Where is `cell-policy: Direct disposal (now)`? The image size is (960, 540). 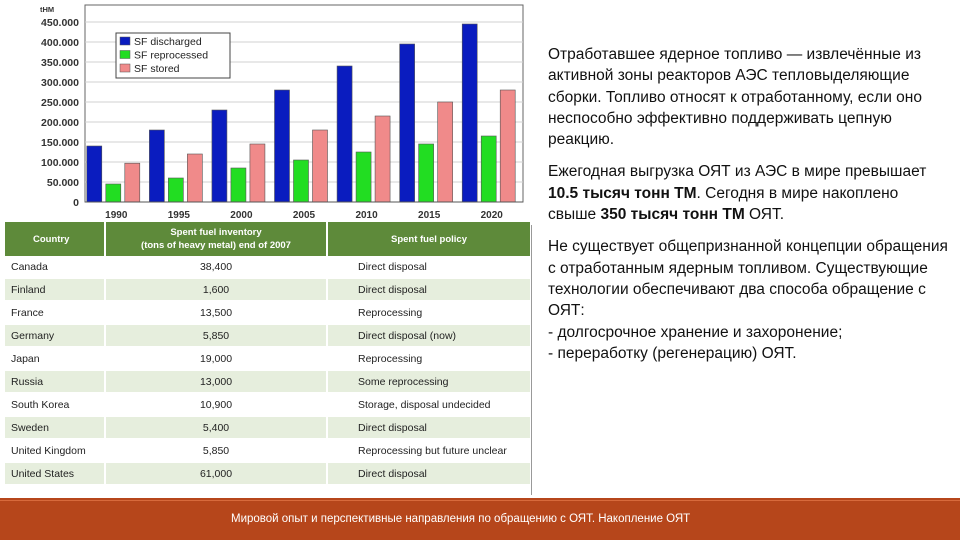 cell-policy: Direct disposal (now) is located at coordinates (428, 336).